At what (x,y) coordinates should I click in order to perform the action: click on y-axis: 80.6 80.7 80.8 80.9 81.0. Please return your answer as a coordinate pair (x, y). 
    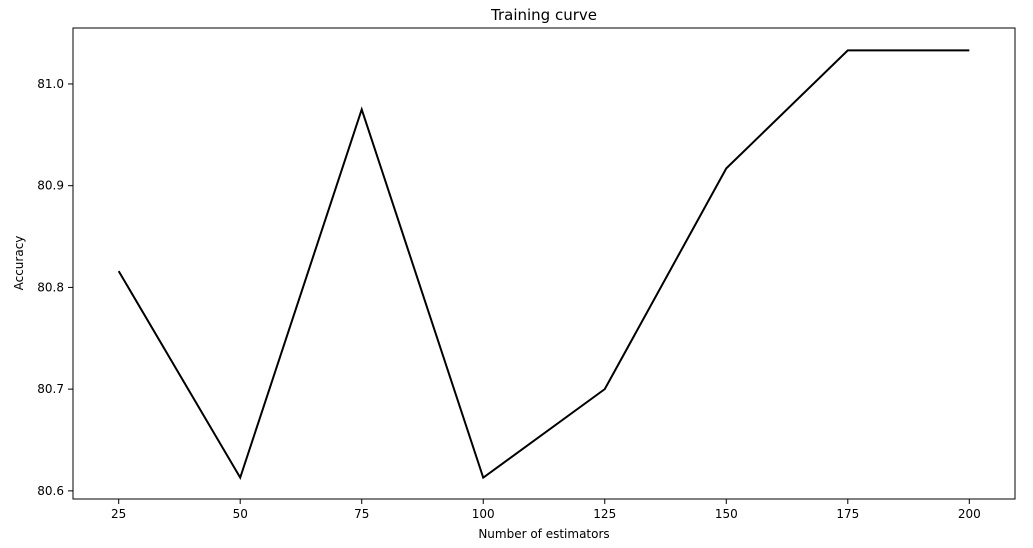
    Looking at the image, I should click on (55, 287).